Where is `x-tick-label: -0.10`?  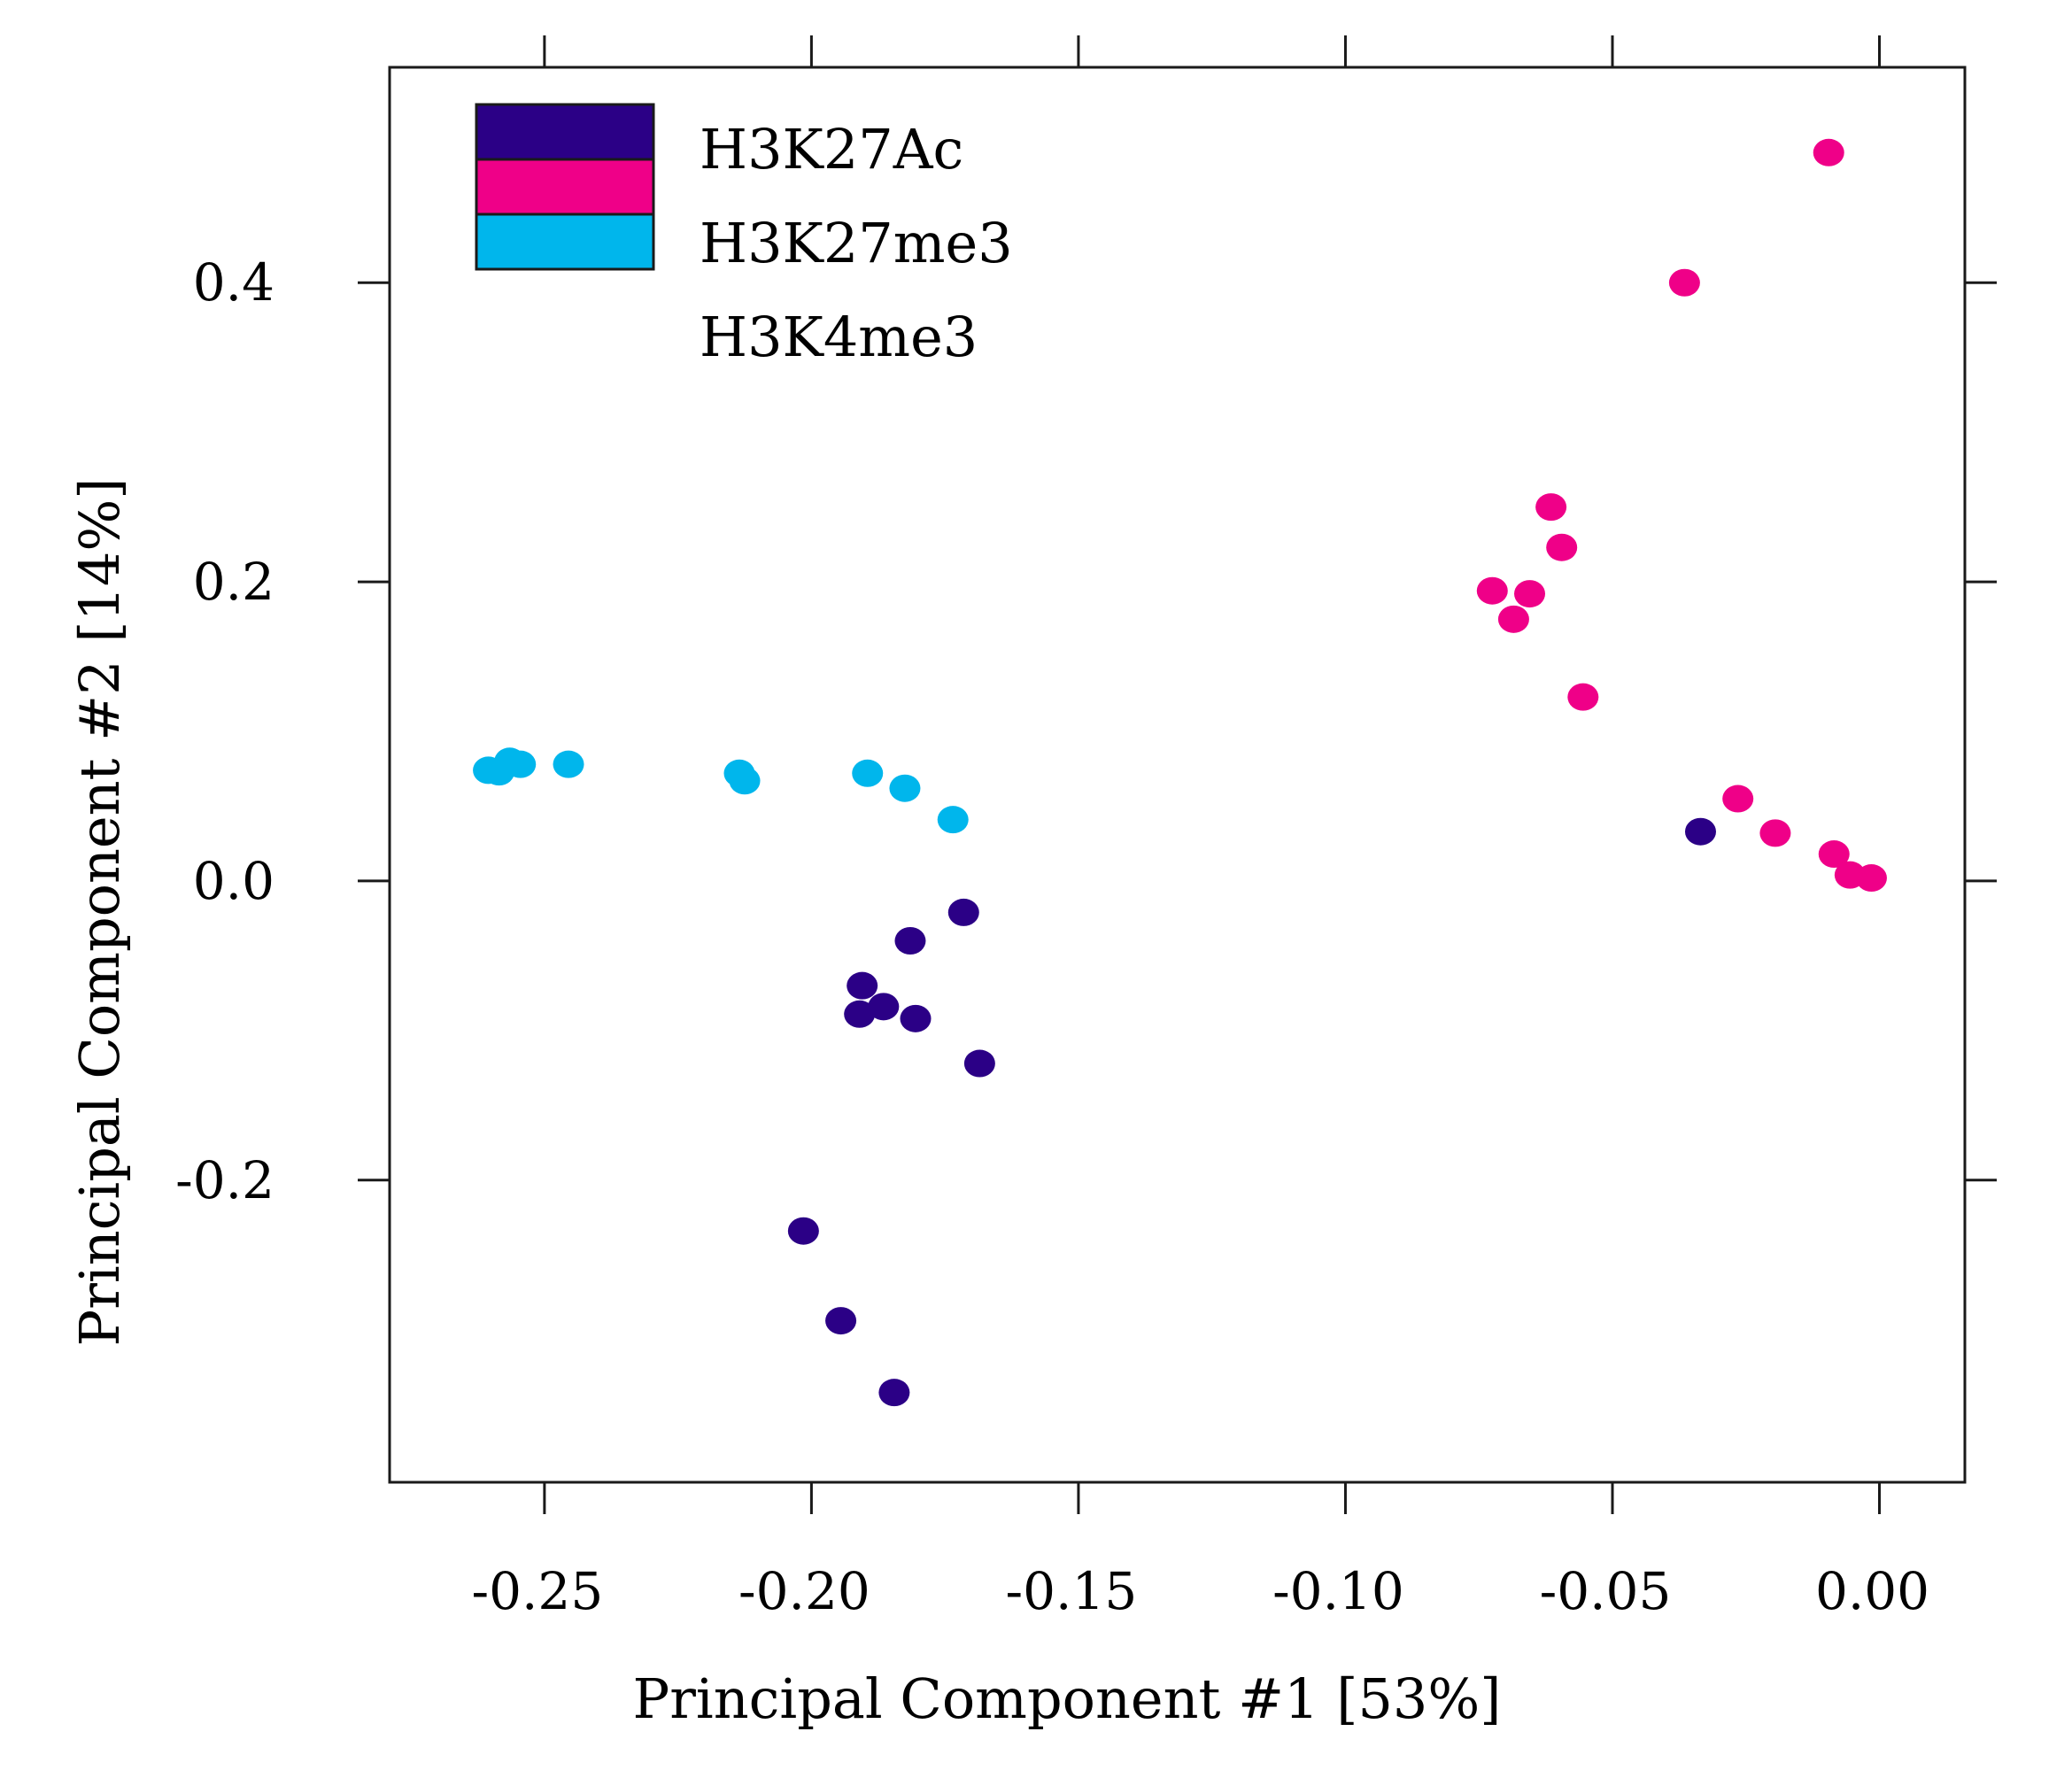
x-tick-label: -0.10 is located at coordinates (1338, 1591).